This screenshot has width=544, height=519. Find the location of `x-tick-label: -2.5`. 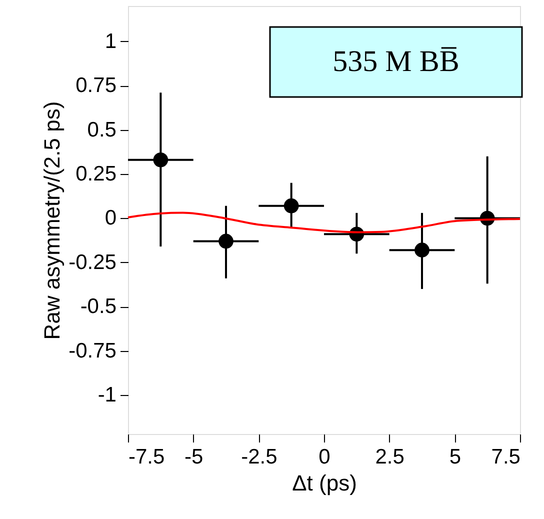

x-tick-label: -2.5 is located at coordinates (259, 457).